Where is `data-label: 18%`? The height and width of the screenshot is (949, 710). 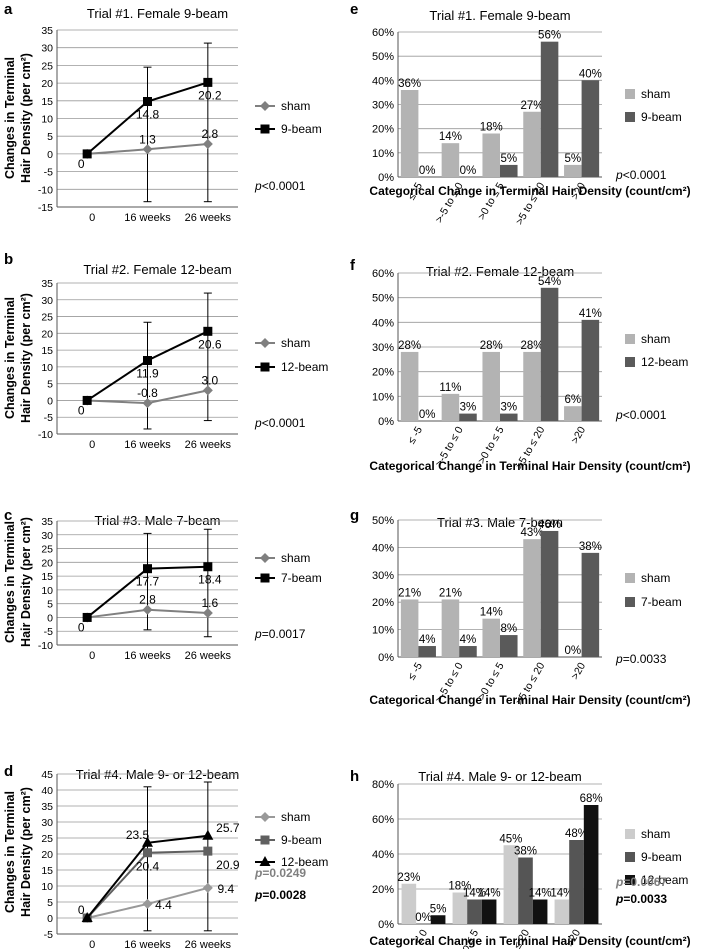 data-label: 18% is located at coordinates (459, 887).